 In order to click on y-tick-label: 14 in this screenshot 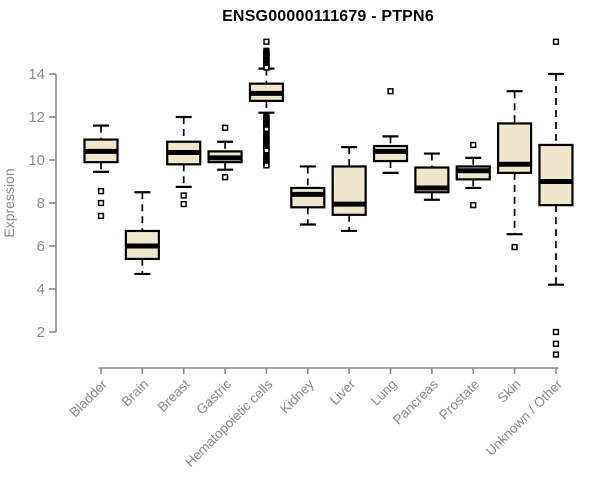, I will do `click(36, 74)`.